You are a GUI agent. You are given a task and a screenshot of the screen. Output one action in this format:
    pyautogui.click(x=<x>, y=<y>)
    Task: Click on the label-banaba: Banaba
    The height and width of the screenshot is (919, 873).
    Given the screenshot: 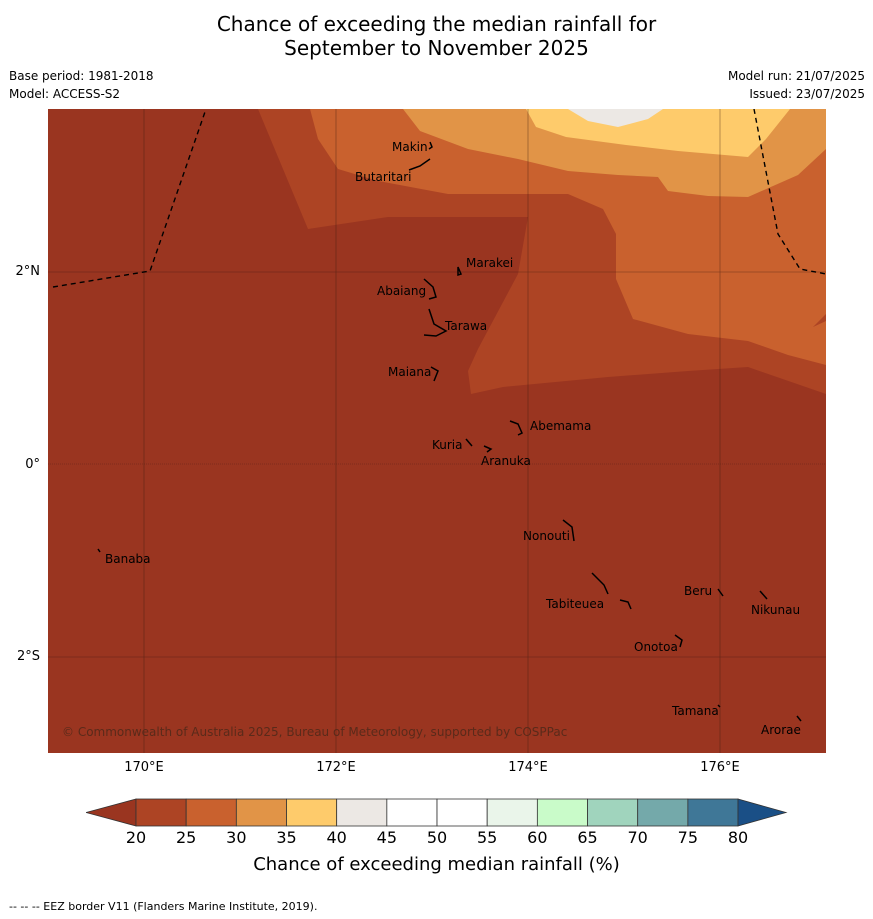 What is the action you would take?
    pyautogui.click(x=128, y=559)
    